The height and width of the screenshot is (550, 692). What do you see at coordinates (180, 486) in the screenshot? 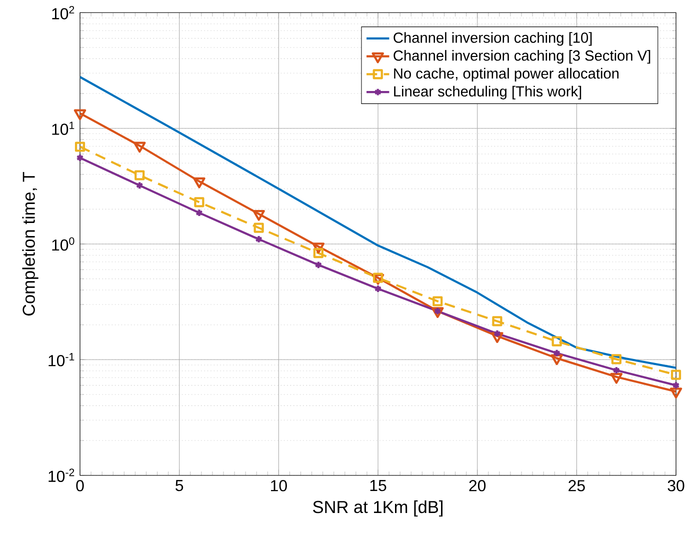
I see `x-tick-label: 5` at bounding box center [180, 486].